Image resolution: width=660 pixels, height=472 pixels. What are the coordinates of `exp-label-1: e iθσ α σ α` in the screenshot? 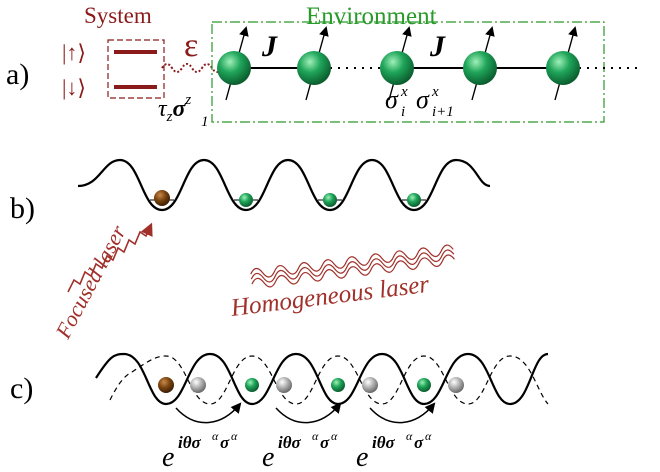 It's located at (200, 450).